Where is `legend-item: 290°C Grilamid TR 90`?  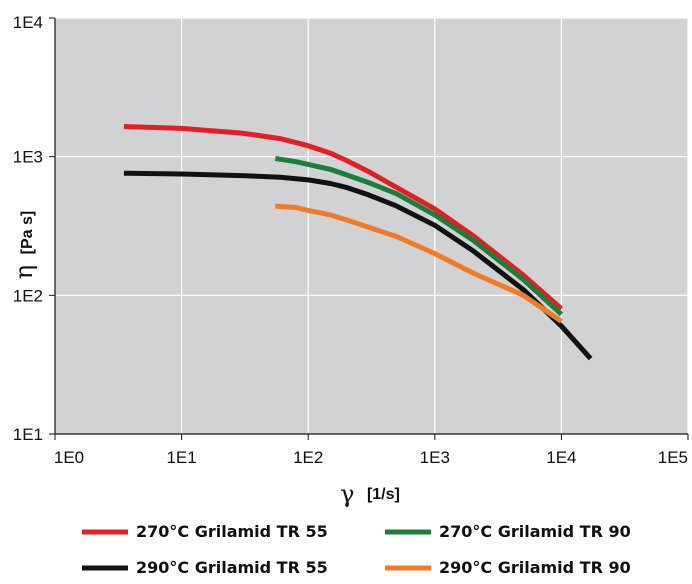
legend-item: 290°C Grilamid TR 90 is located at coordinates (508, 567).